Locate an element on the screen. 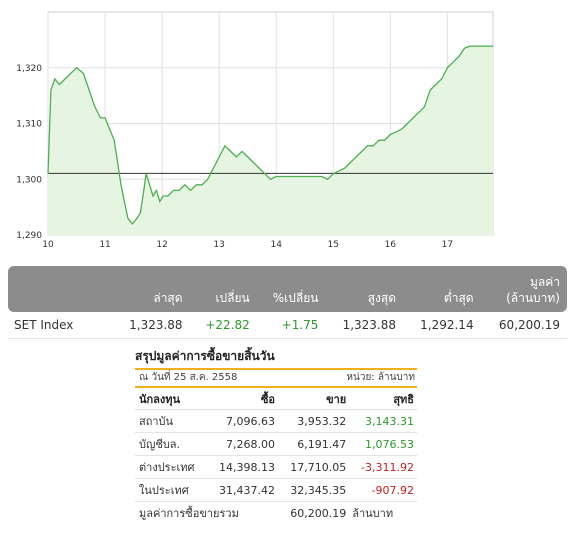 The height and width of the screenshot is (534, 571). investor-net: -3,311.92 is located at coordinates (383, 467).